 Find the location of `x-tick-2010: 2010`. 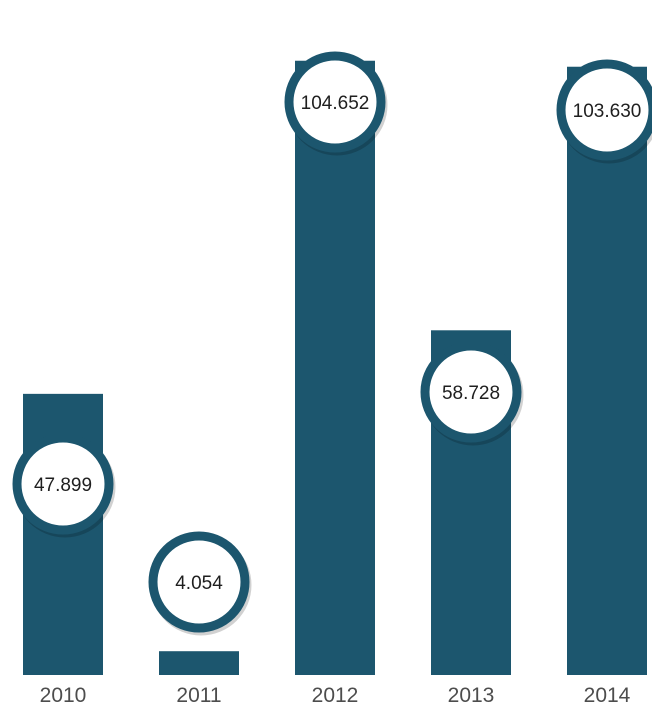

x-tick-2010: 2010 is located at coordinates (63, 695).